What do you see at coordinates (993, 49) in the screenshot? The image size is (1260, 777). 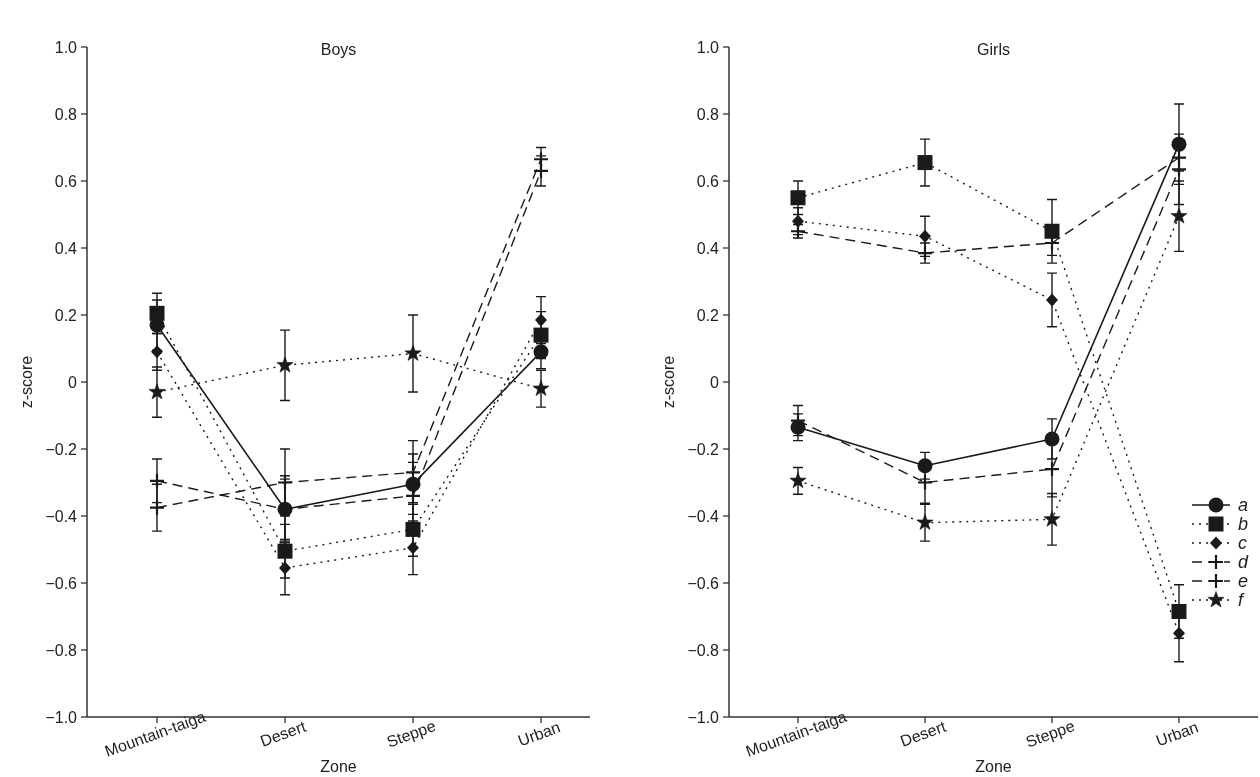 I see `chart-title: Girls` at bounding box center [993, 49].